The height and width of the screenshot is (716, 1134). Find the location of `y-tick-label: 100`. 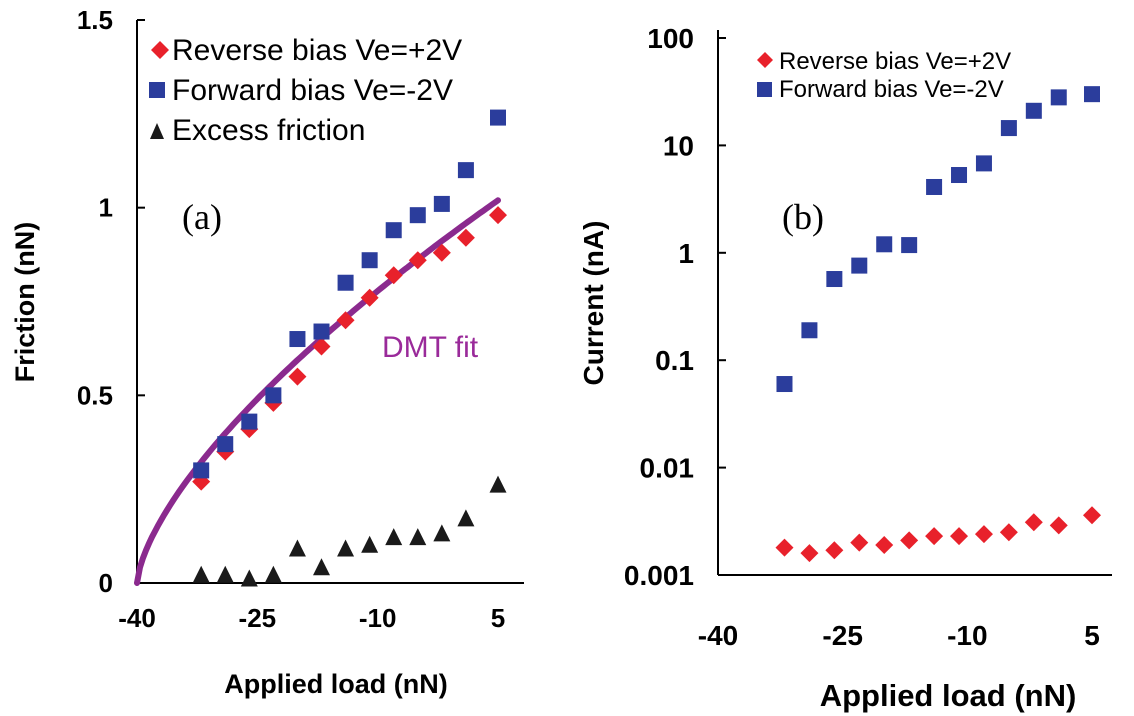

y-tick-label: 100 is located at coordinates (670, 38).